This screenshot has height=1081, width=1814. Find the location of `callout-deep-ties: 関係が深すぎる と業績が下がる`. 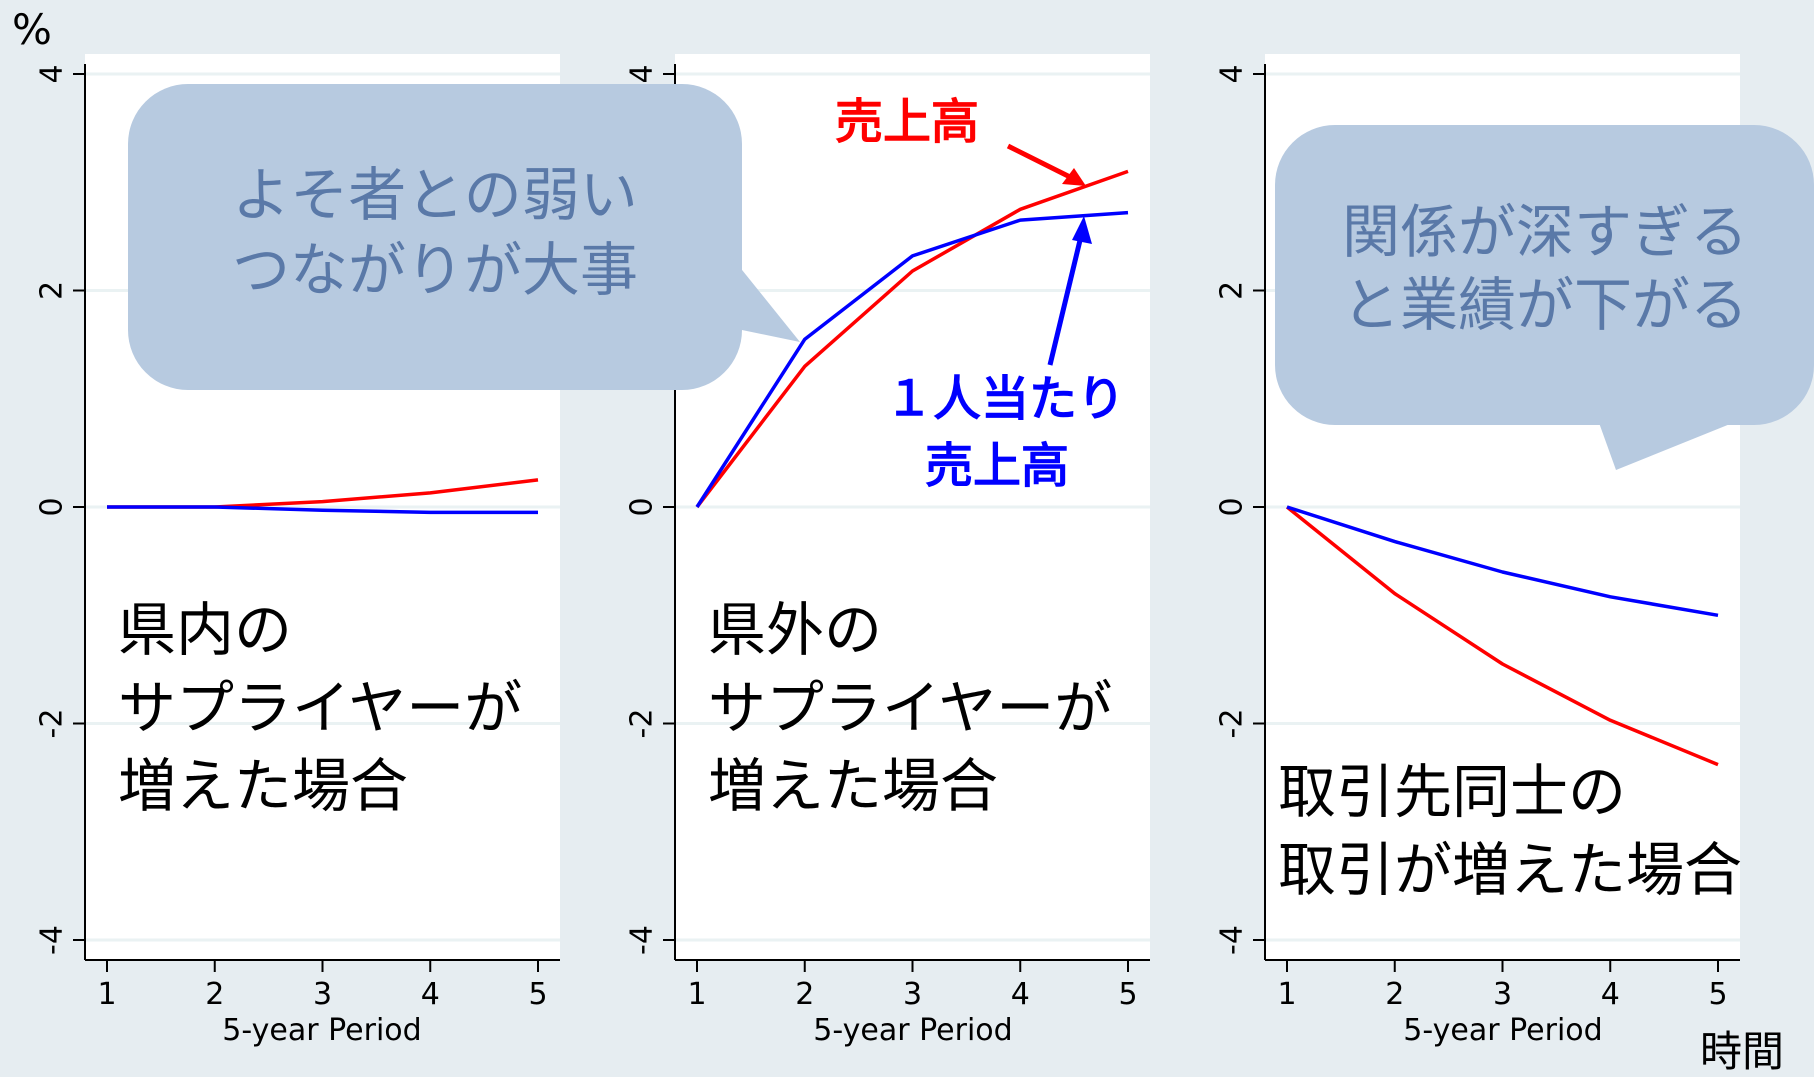

callout-deep-ties: 関係が深すぎる と業績が下がる is located at coordinates (1544, 297).